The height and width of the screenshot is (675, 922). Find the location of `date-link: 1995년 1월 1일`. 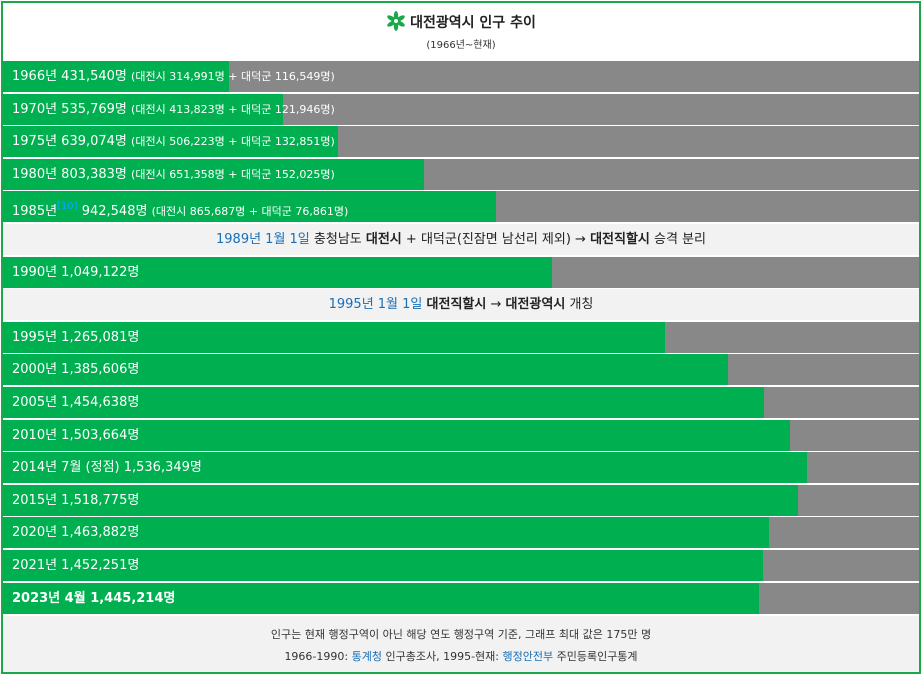

date-link: 1995년 1월 1일 is located at coordinates (375, 304).